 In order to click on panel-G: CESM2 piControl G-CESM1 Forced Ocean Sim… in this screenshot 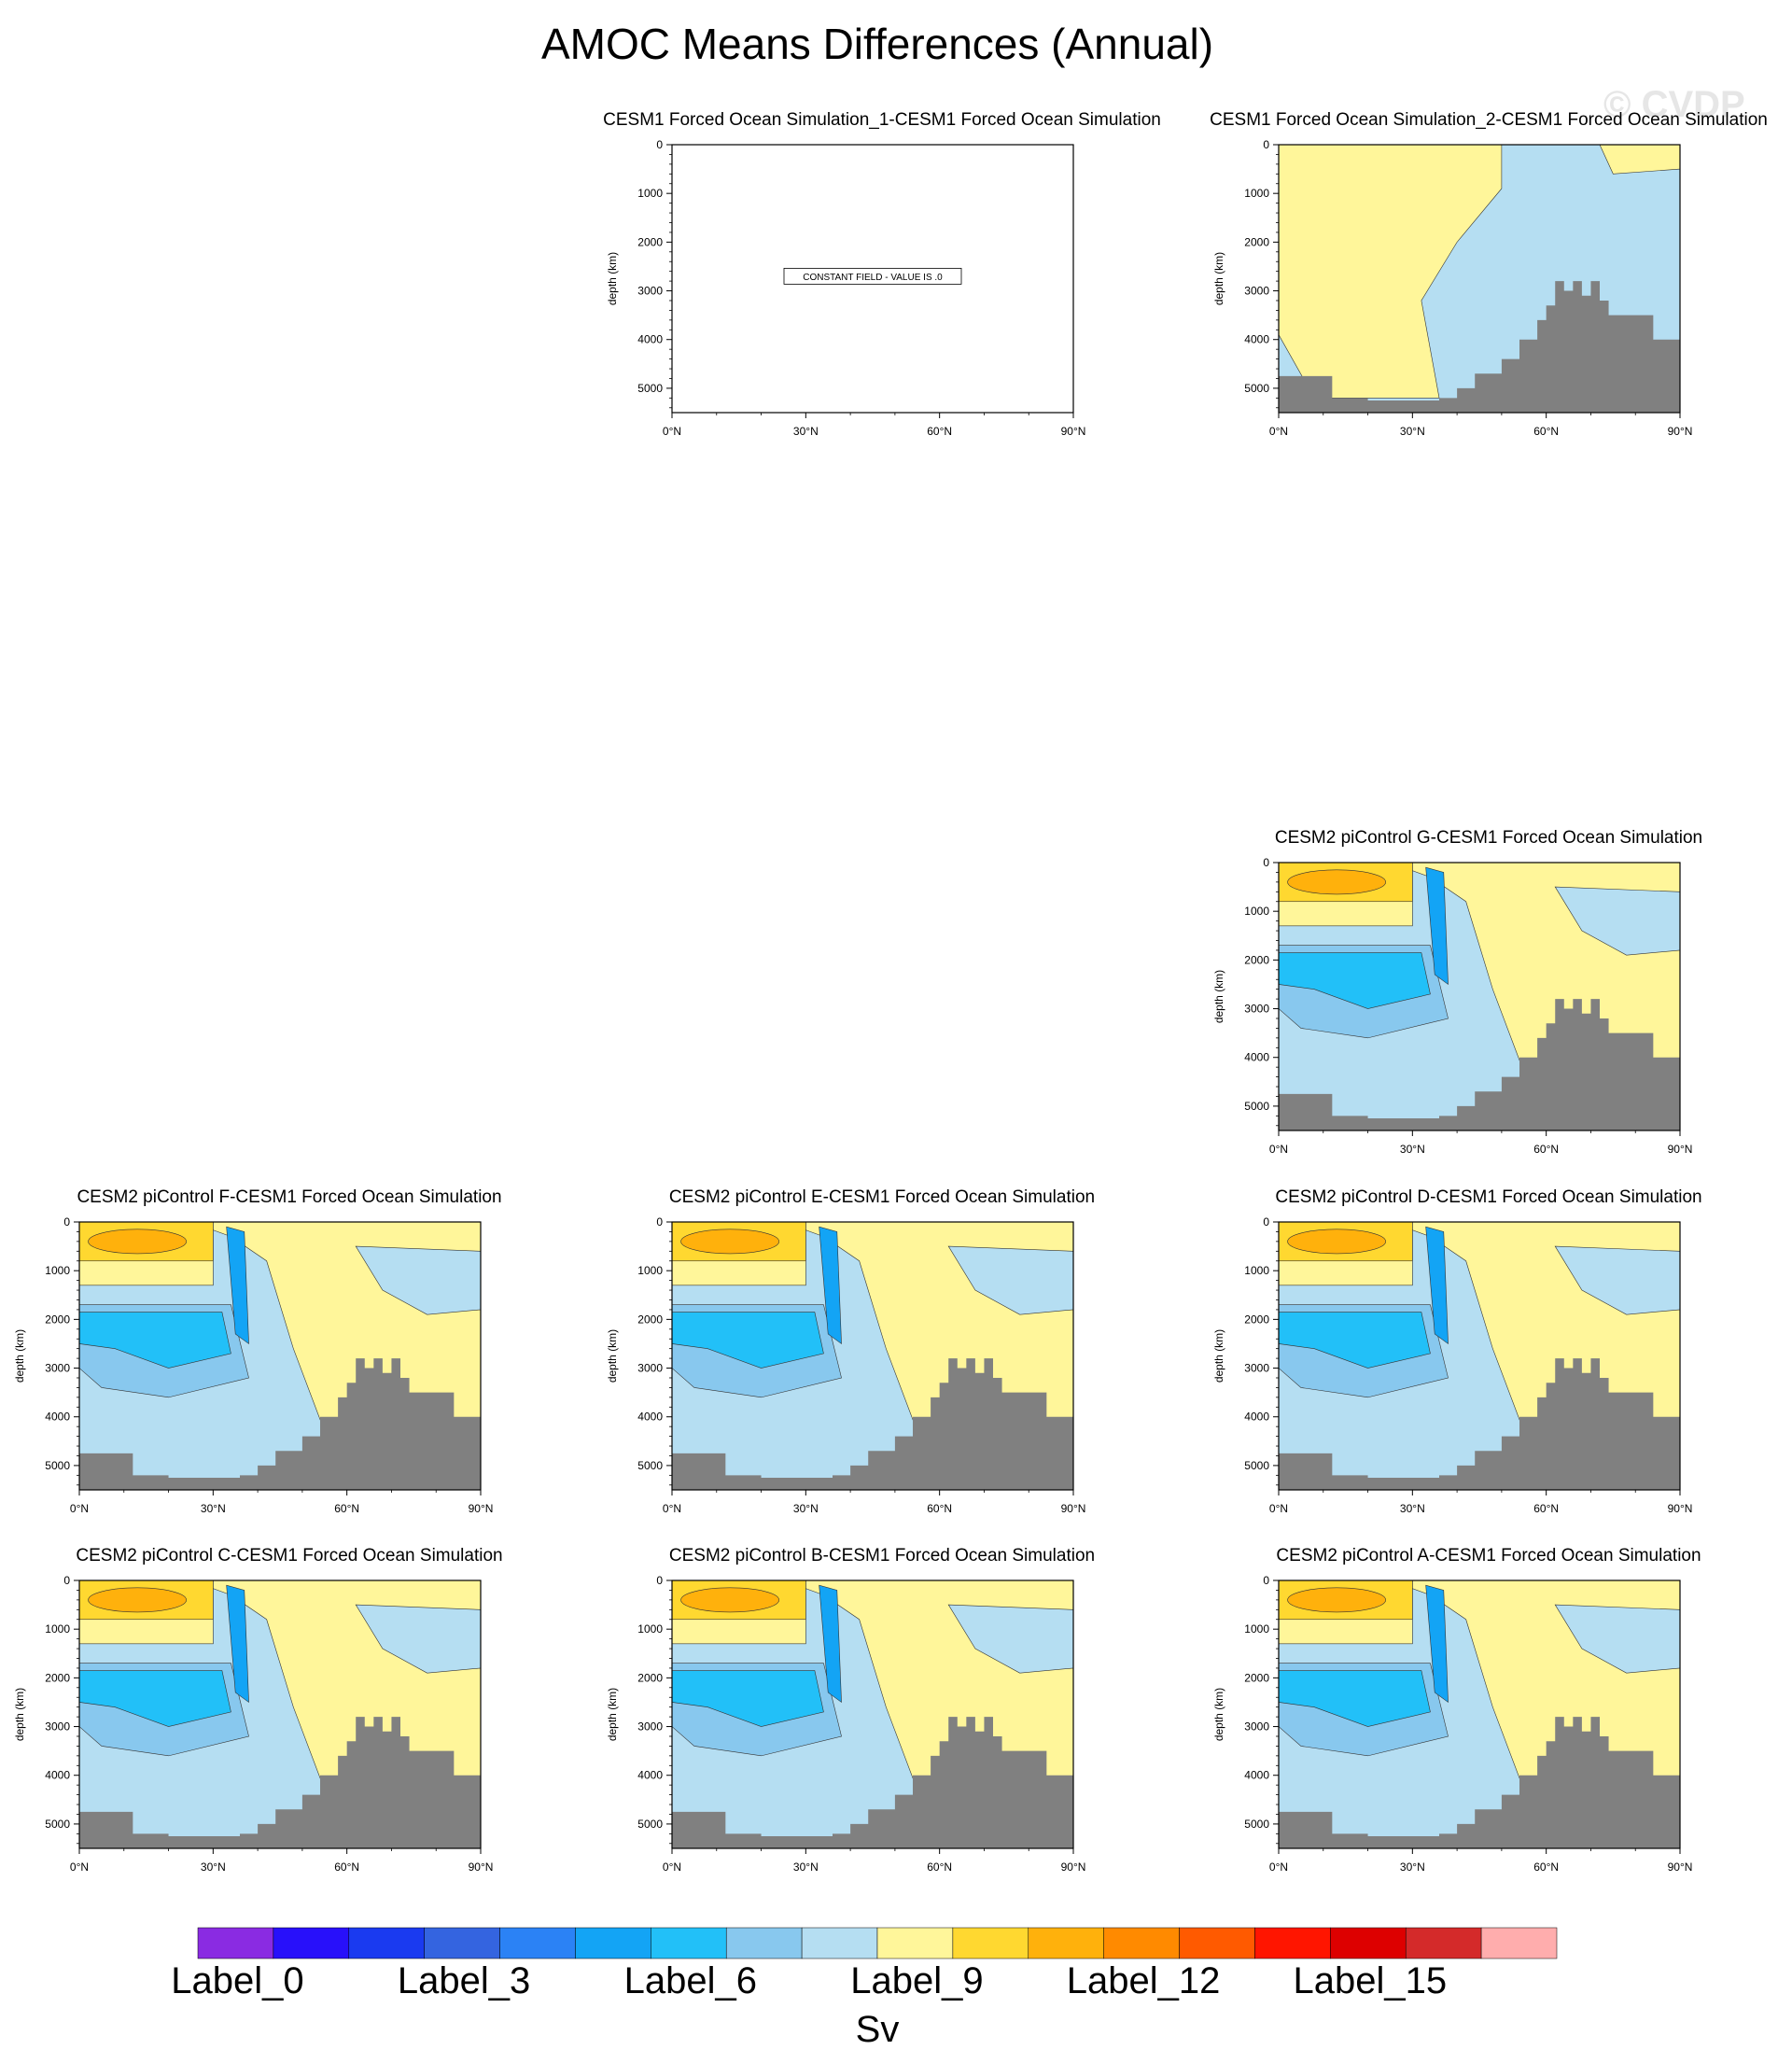, I will do `click(1488, 991)`.